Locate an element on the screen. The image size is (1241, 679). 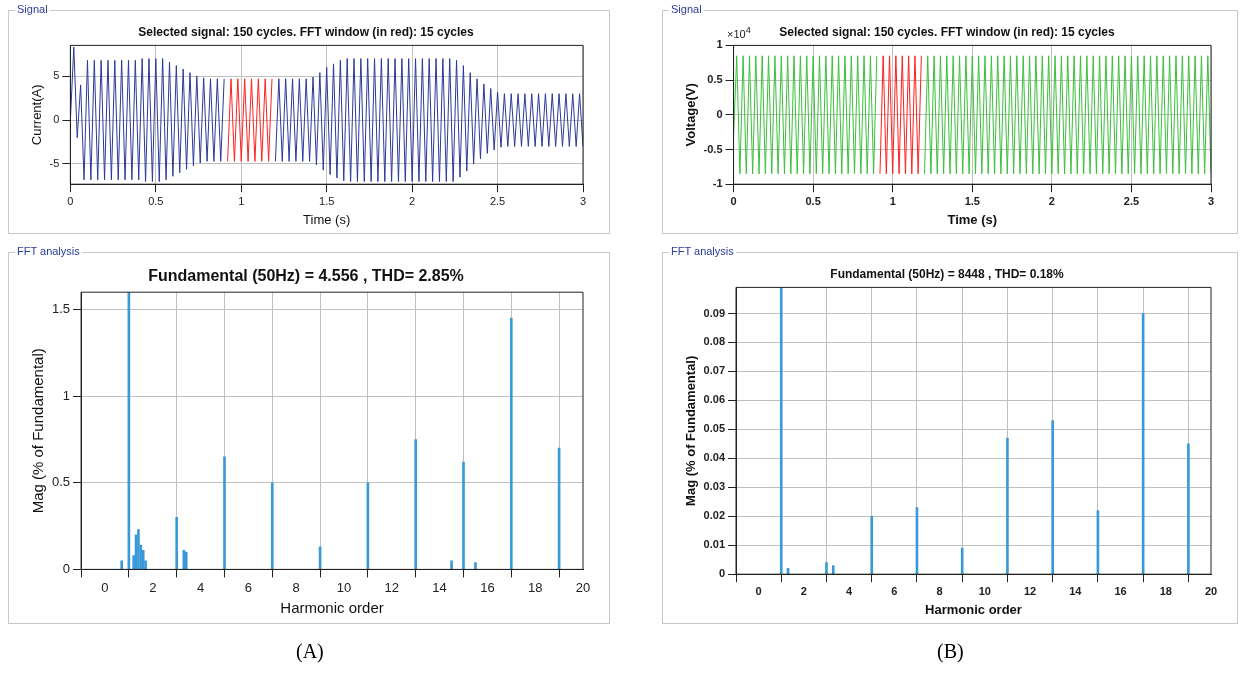
y-tick-label: 0.03 is located at coordinates (714, 486).